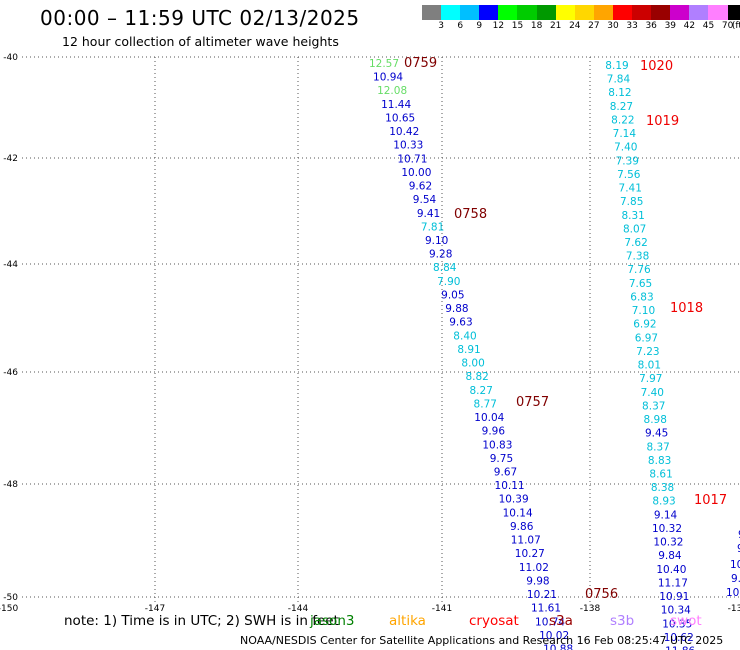 The width and height of the screenshot is (740, 650). Describe the element at coordinates (388, 78) in the screenshot. I see `wave-height-value: 10.94` at that location.